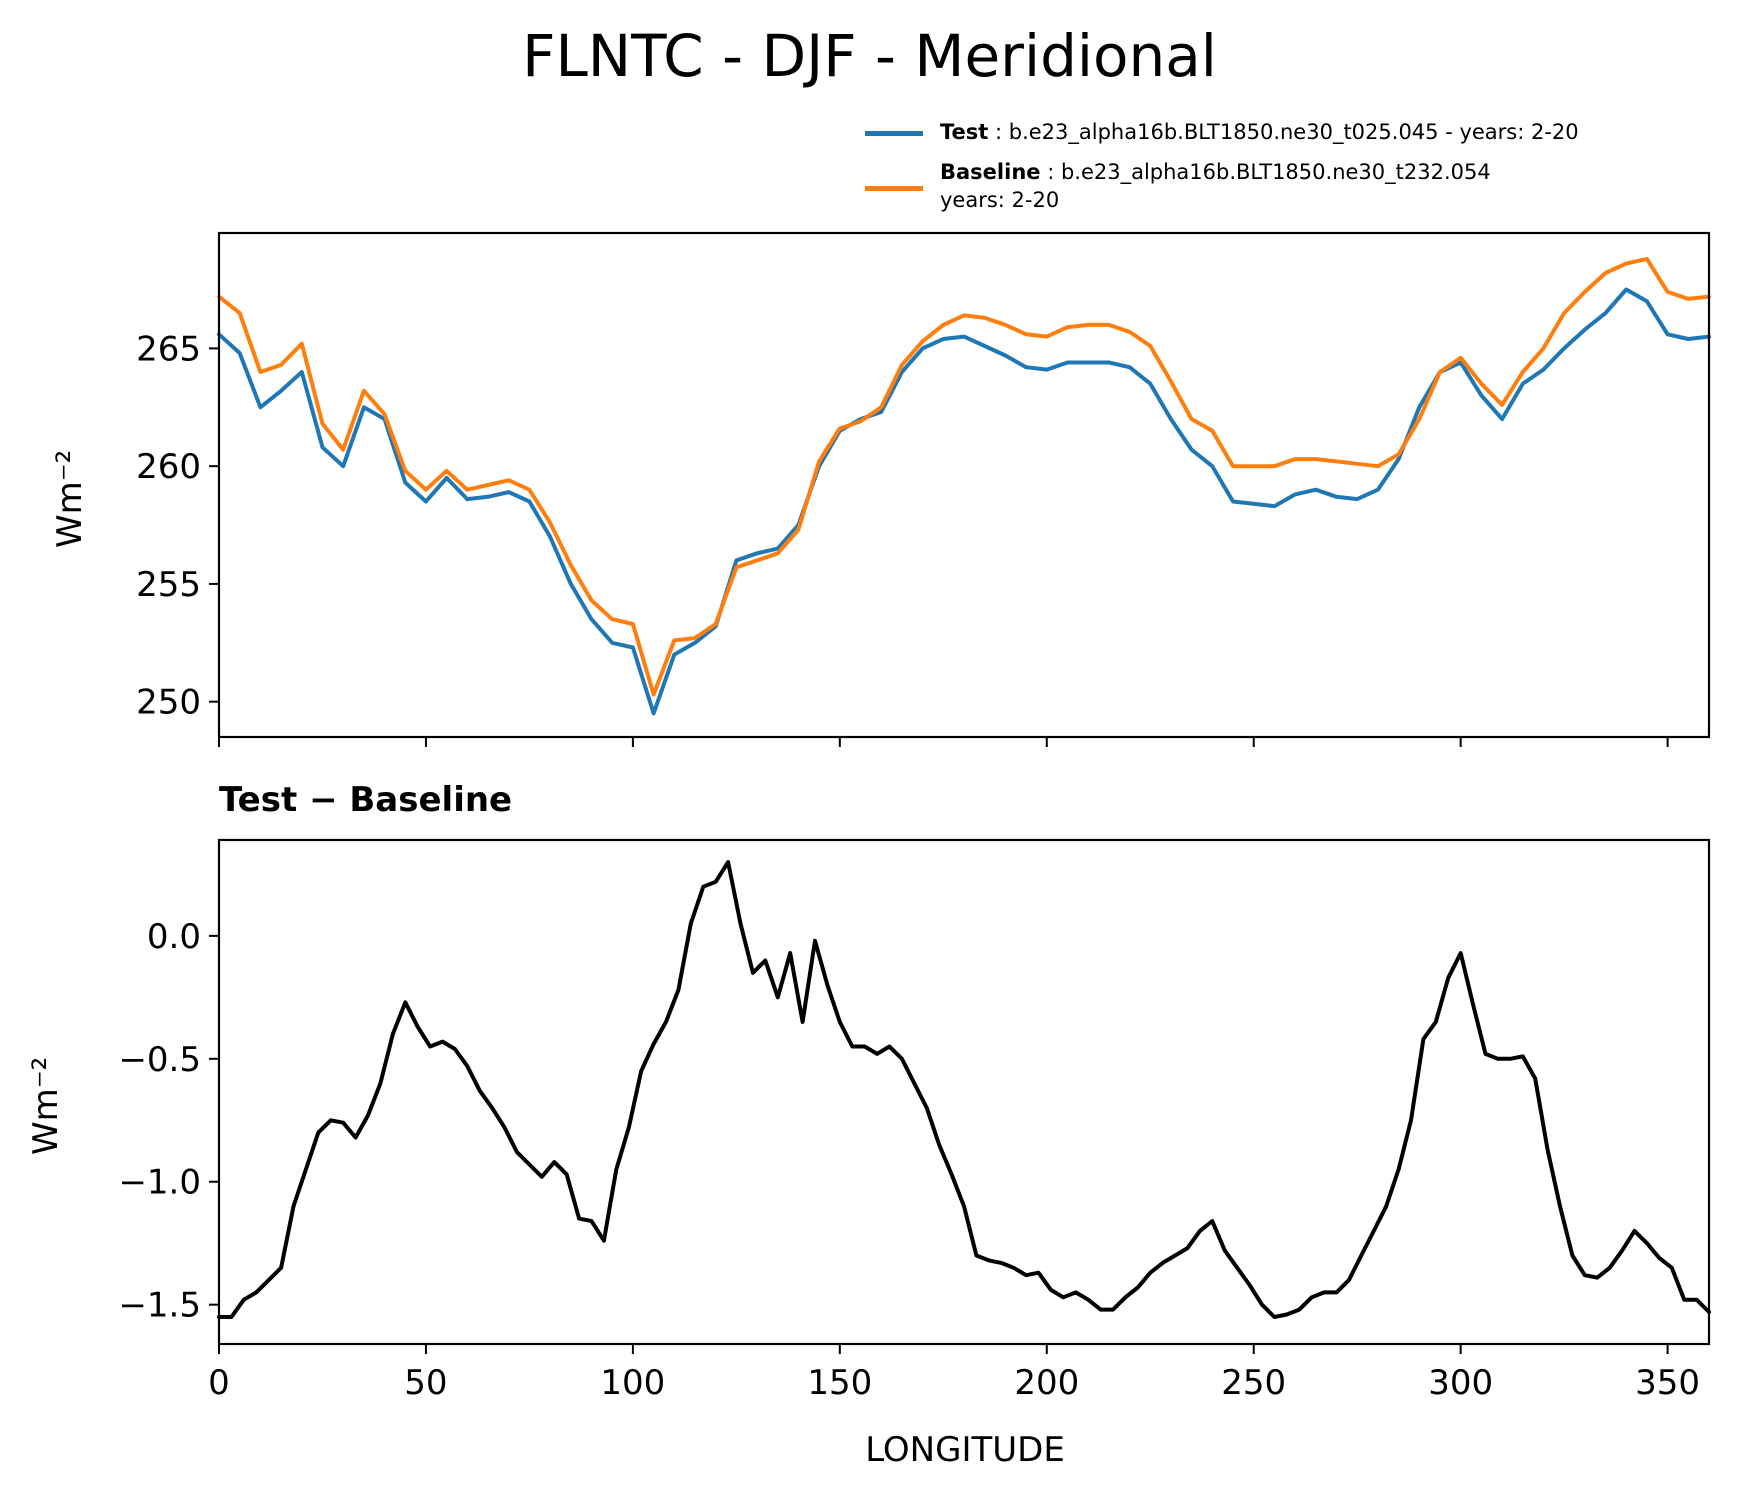  I want to click on legend-swatch-baseline, so click(894, 188).